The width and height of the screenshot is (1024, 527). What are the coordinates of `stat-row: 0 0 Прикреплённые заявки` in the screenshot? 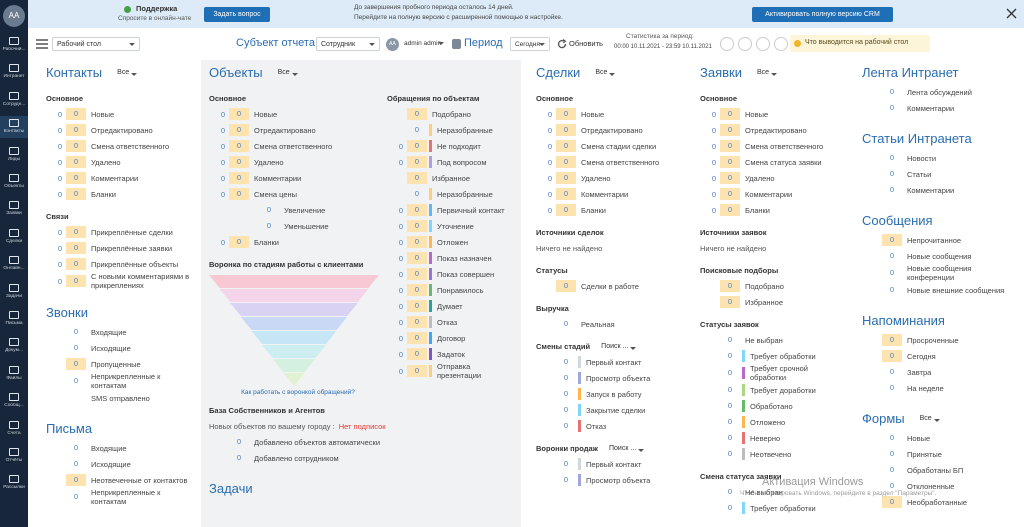 It's located at (119, 248).